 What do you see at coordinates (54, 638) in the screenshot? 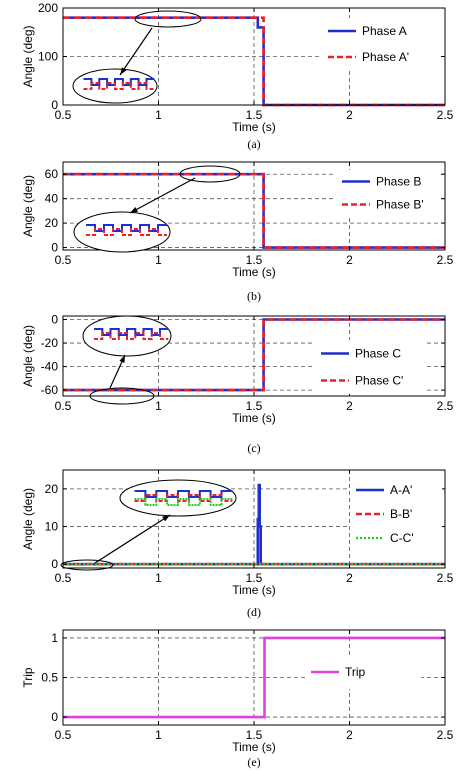
I see `y-tick-label: 1` at bounding box center [54, 638].